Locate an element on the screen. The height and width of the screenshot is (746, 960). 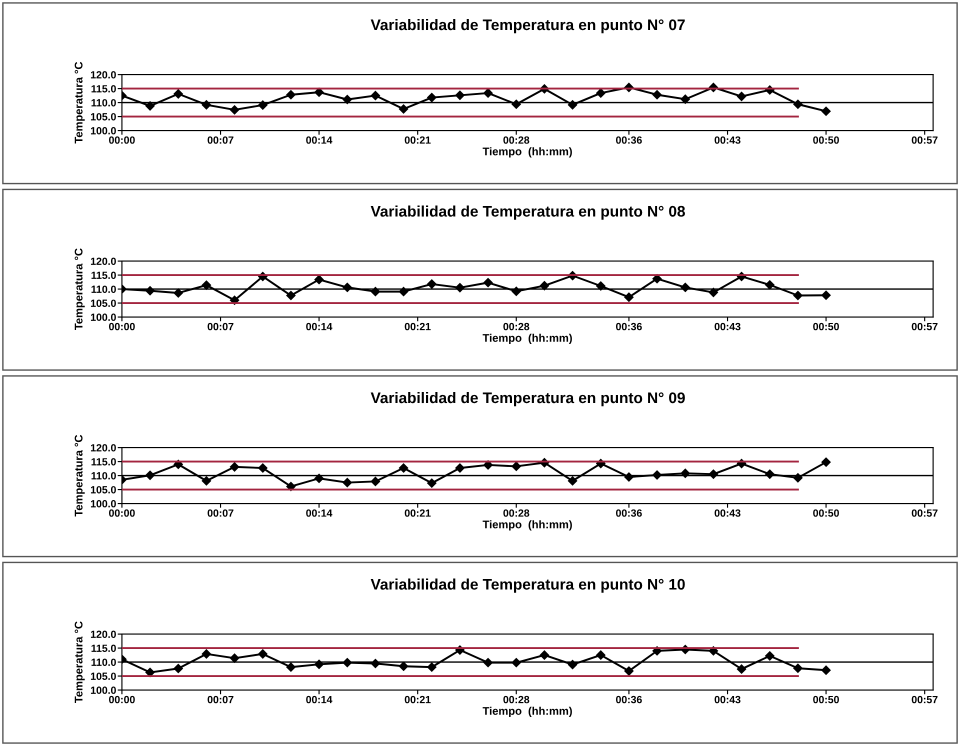
chart-title: Variabilidad de Temperatura en punto N° 08 is located at coordinates (527, 212).